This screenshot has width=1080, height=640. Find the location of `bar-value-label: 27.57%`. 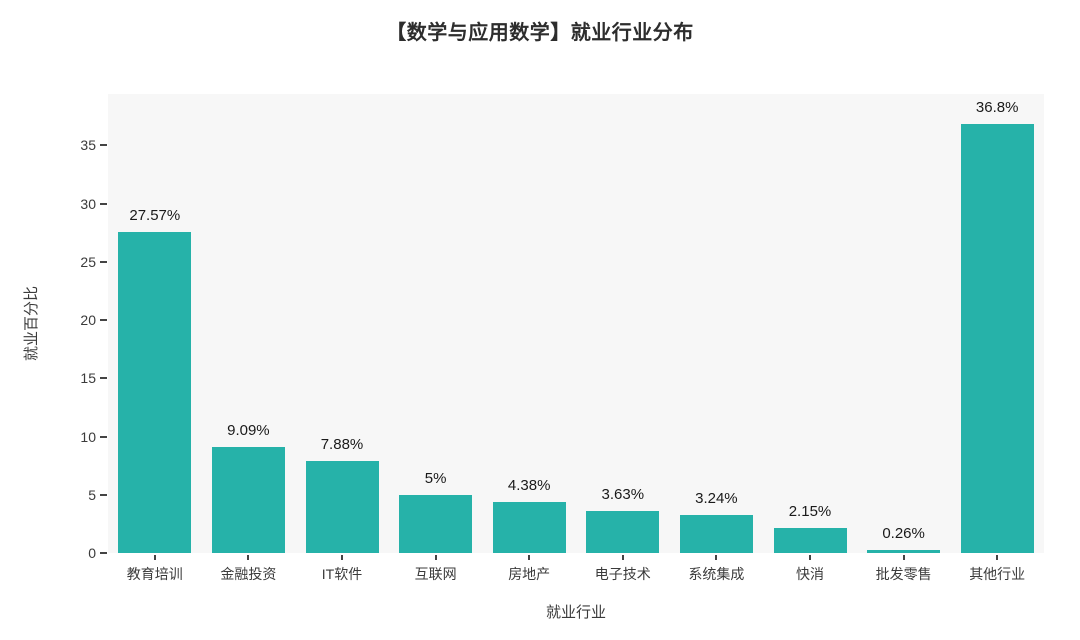

bar-value-label: 27.57% is located at coordinates (155, 215).